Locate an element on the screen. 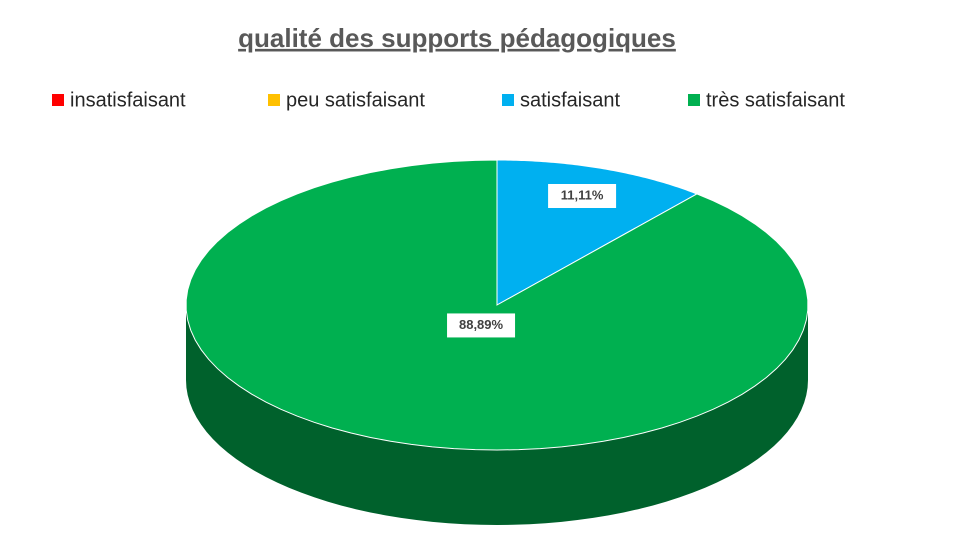  chart-title: qualité des supports pédagogiques is located at coordinates (457, 38).